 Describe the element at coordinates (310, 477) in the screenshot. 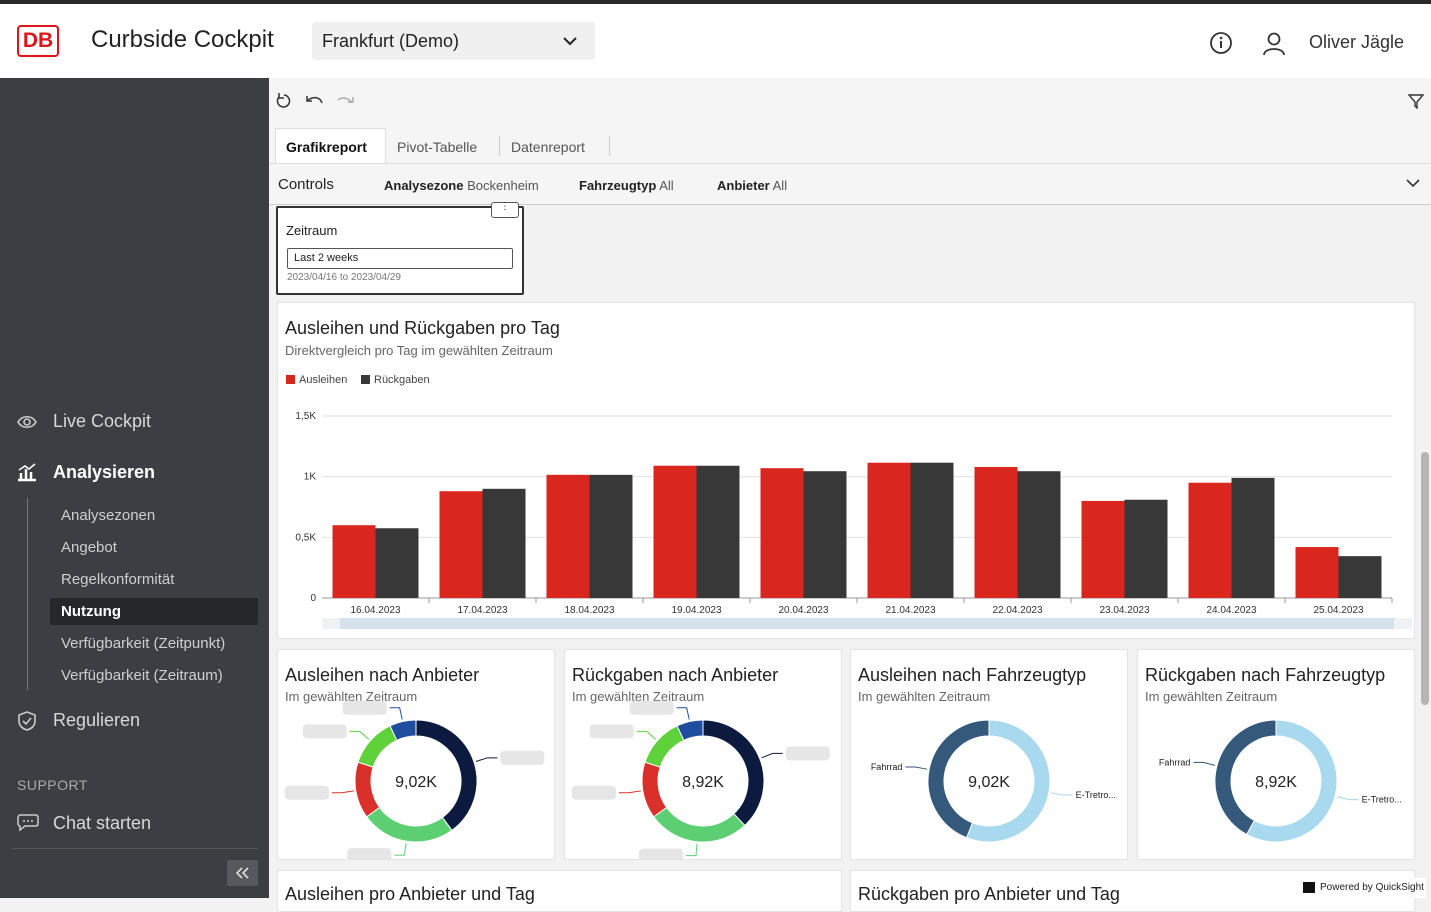

I see `y-tick-label: 1K` at that location.